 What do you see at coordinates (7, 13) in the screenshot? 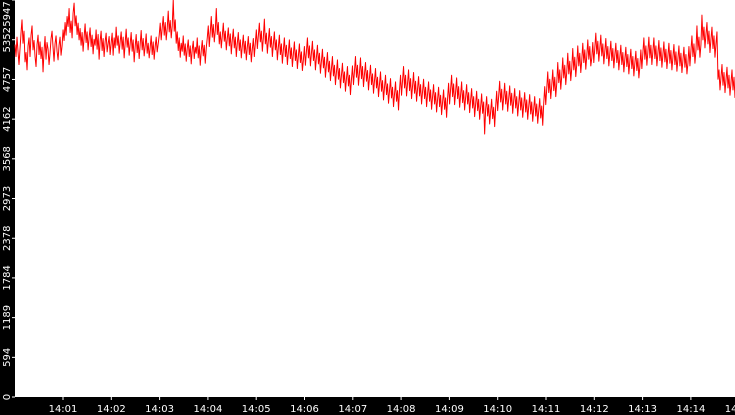
I see `y-tick-label: 5947` at bounding box center [7, 13].